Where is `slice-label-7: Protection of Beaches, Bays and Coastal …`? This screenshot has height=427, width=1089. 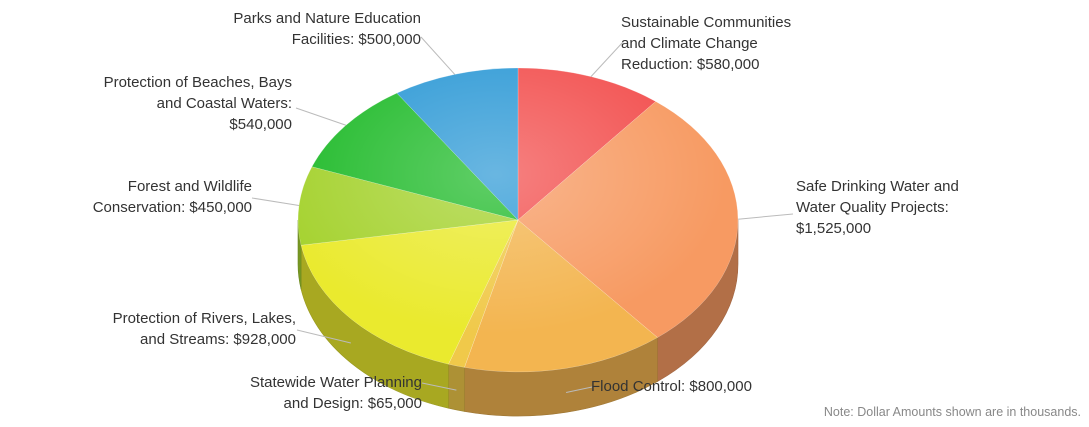
slice-label-7: Protection of Beaches, Bays and Coastal … is located at coordinates (197, 103).